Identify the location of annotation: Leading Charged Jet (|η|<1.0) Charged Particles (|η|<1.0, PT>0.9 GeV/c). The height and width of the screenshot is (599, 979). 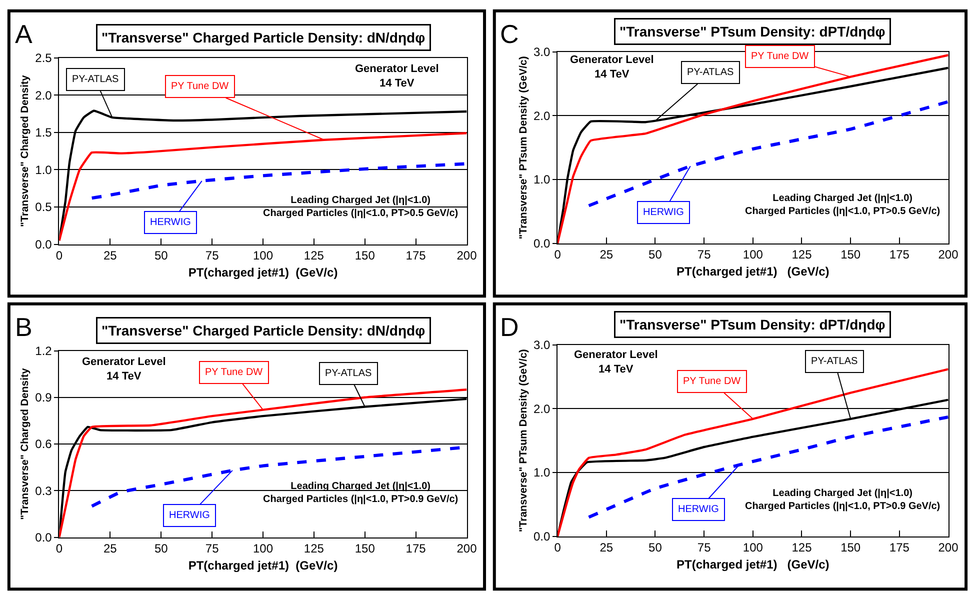
(842, 500).